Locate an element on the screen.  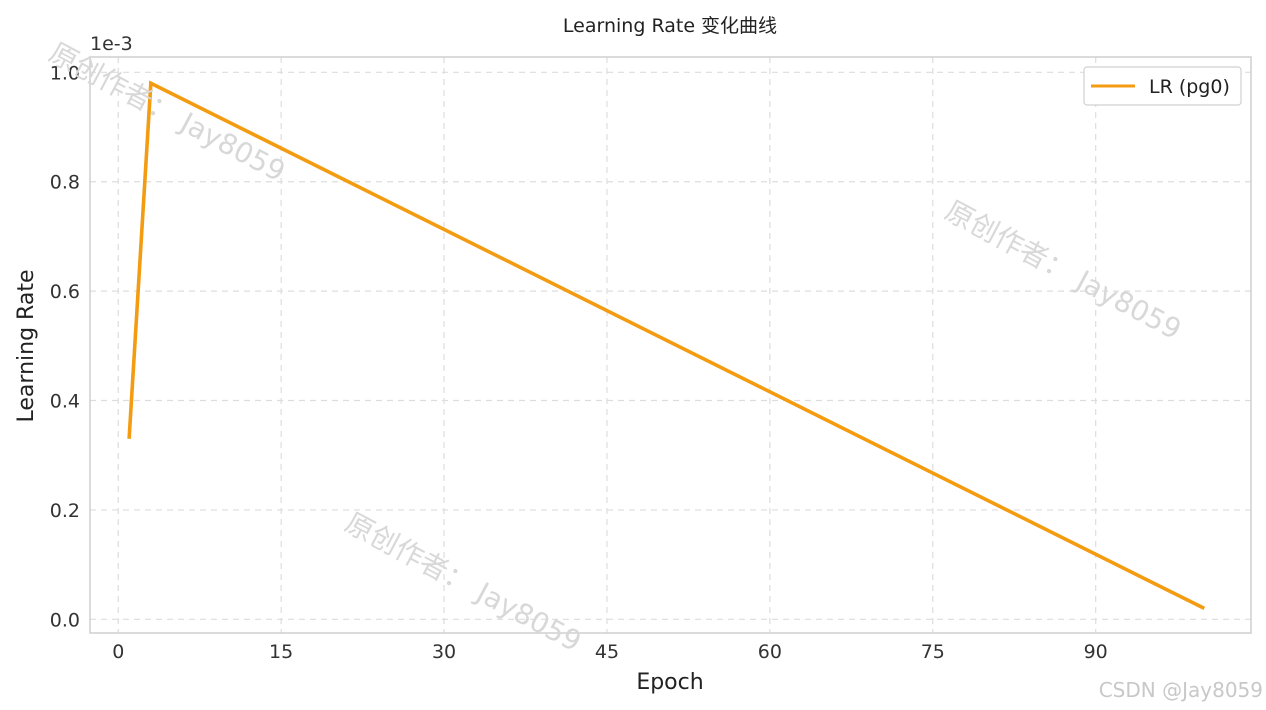
x-axis-title: Epoch is located at coordinates (669, 682).